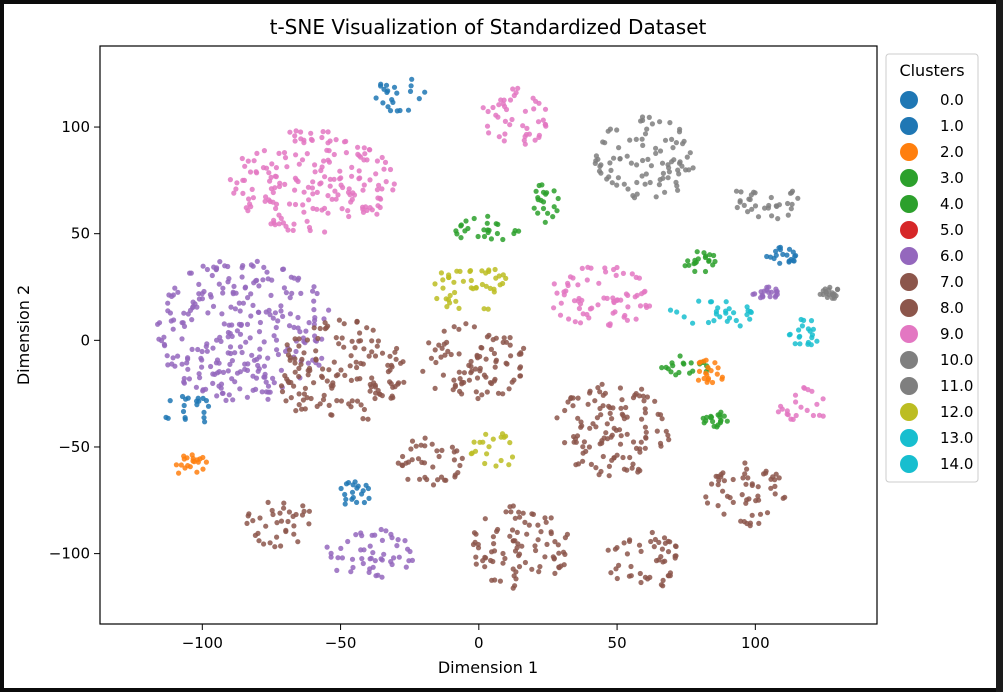 This screenshot has width=1003, height=692. Describe the element at coordinates (952, 230) in the screenshot. I see `legend-label: 5.0` at that location.